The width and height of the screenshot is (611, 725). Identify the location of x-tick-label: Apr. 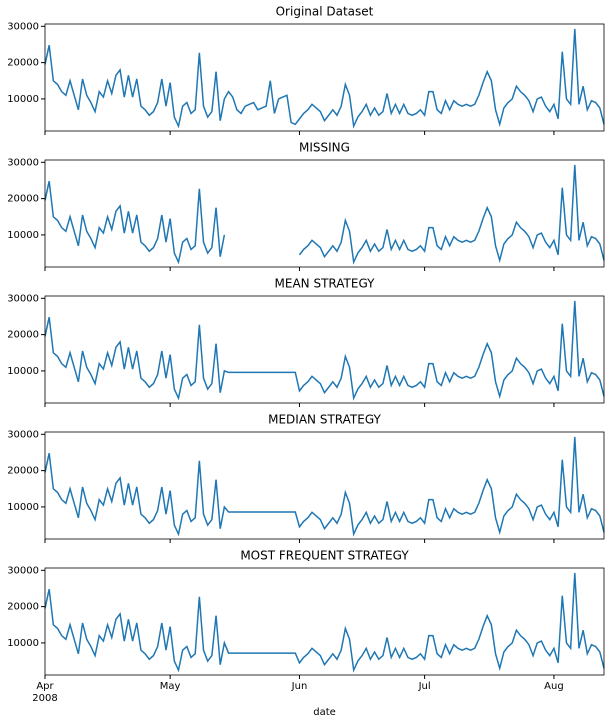
(45, 686).